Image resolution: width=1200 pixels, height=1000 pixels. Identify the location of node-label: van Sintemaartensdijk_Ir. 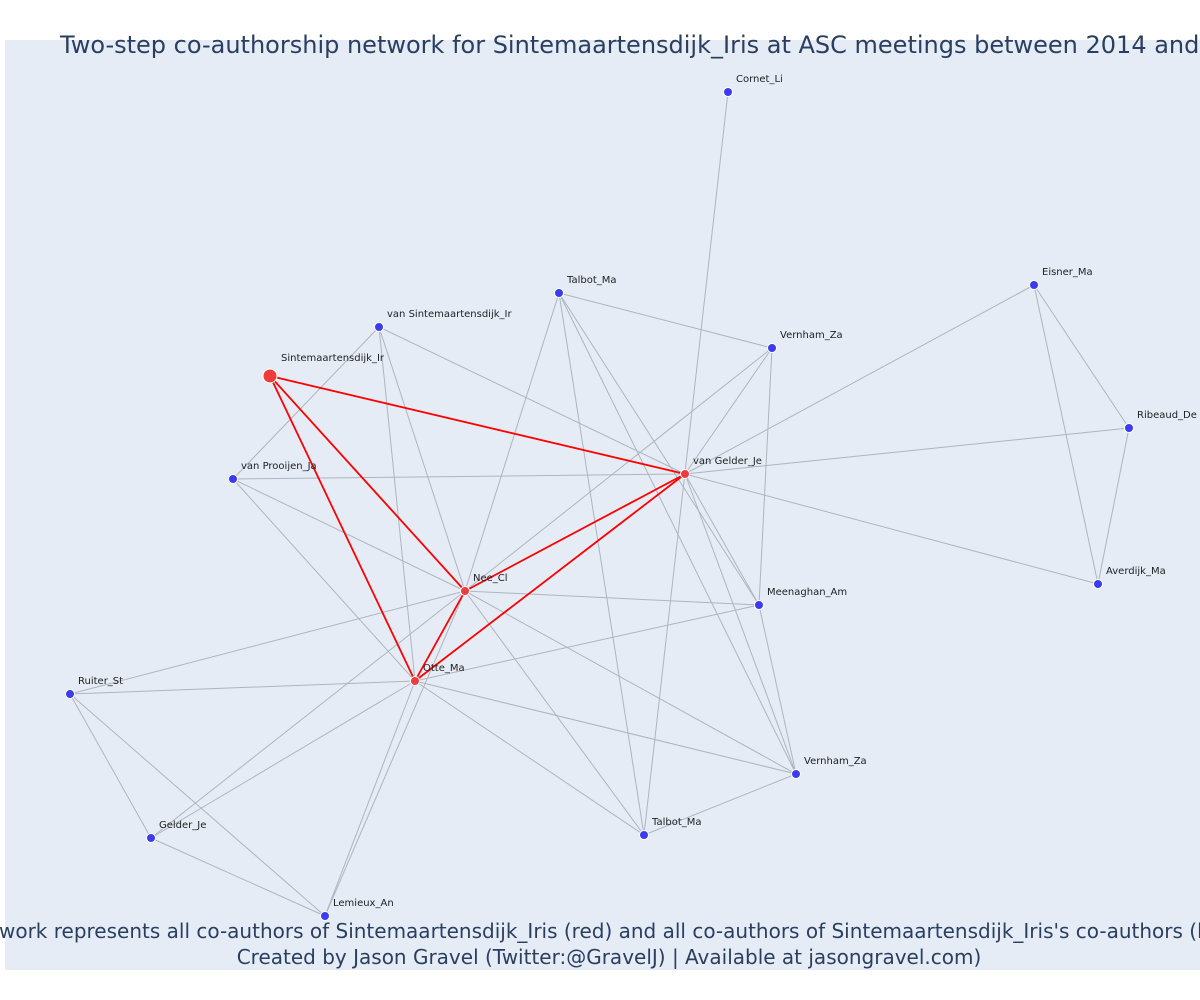
(449, 314).